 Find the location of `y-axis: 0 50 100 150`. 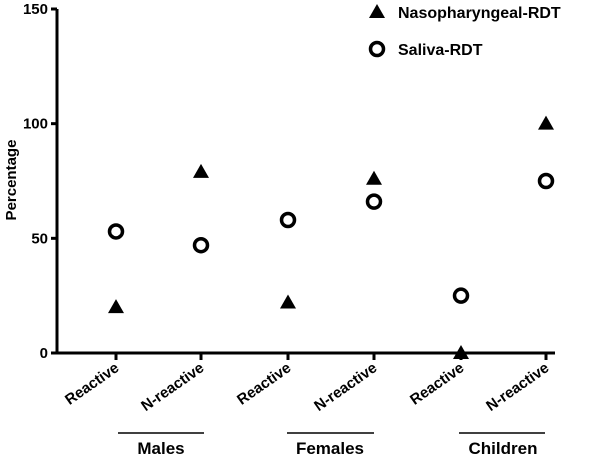

y-axis: 0 50 100 150 is located at coordinates (41, 181).